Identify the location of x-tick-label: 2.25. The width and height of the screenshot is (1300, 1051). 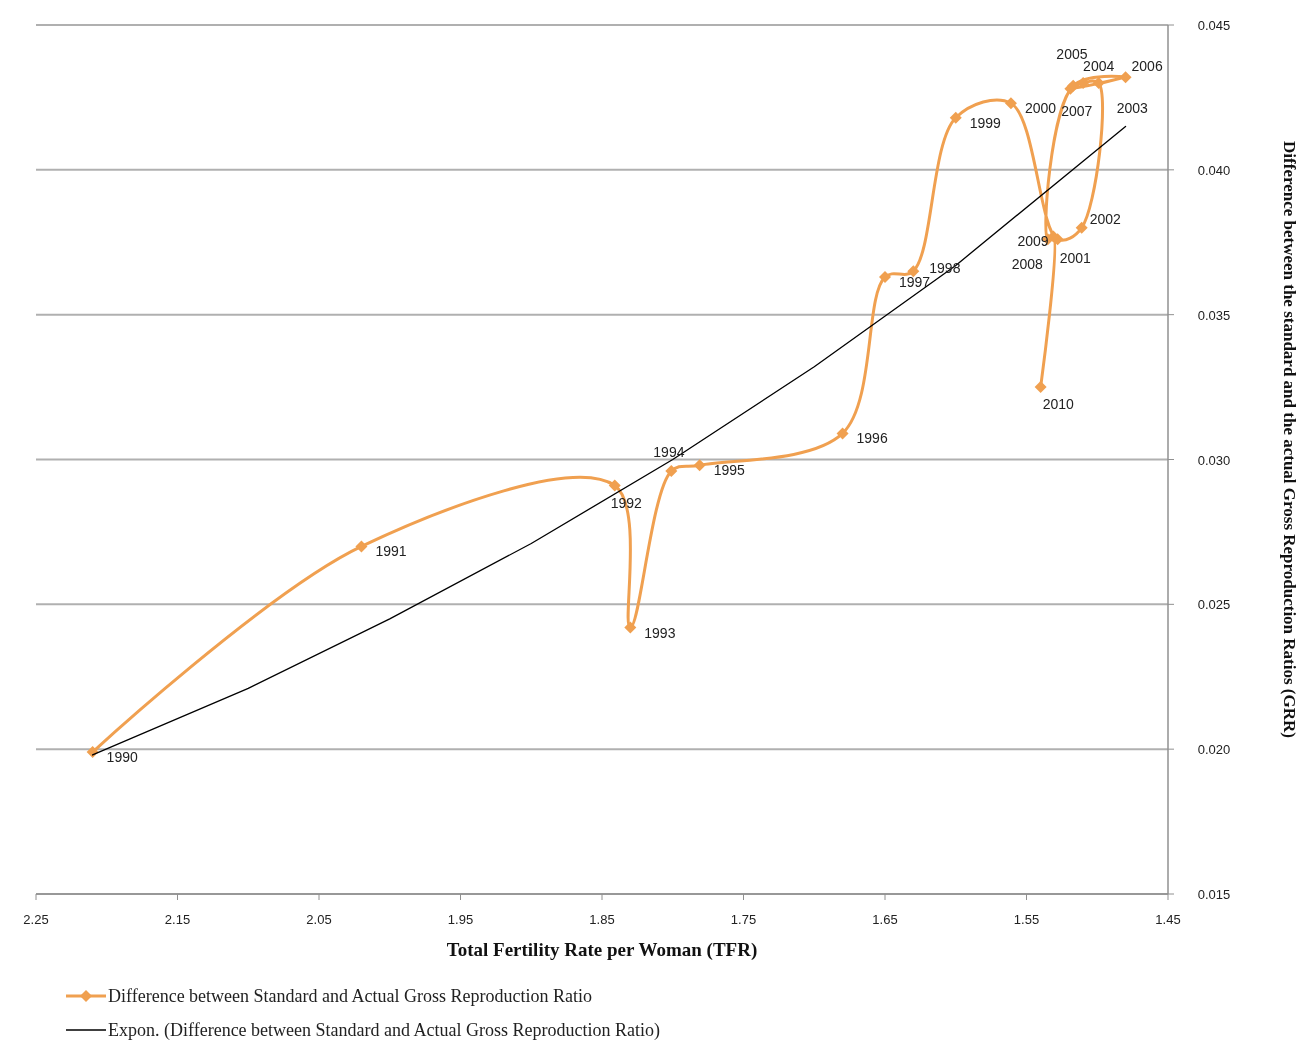
(36, 919).